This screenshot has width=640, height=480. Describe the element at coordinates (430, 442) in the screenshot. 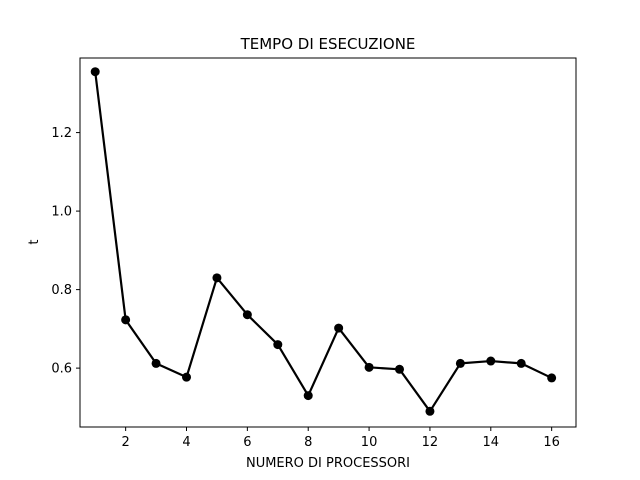

I see `x-tick-label: 12` at that location.